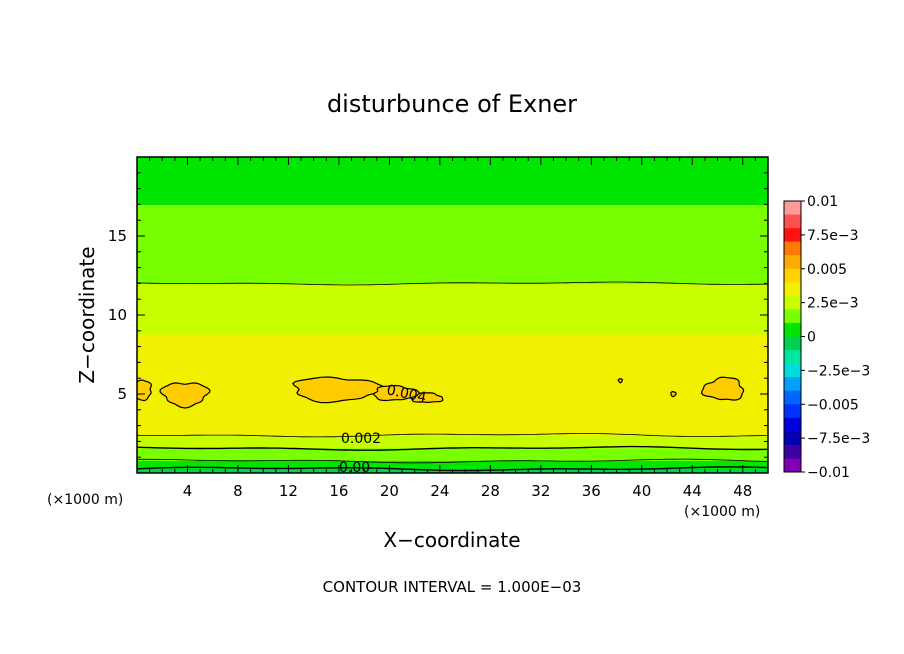 This screenshot has height=654, width=904. I want to click on x-tick-label: 28, so click(490, 491).